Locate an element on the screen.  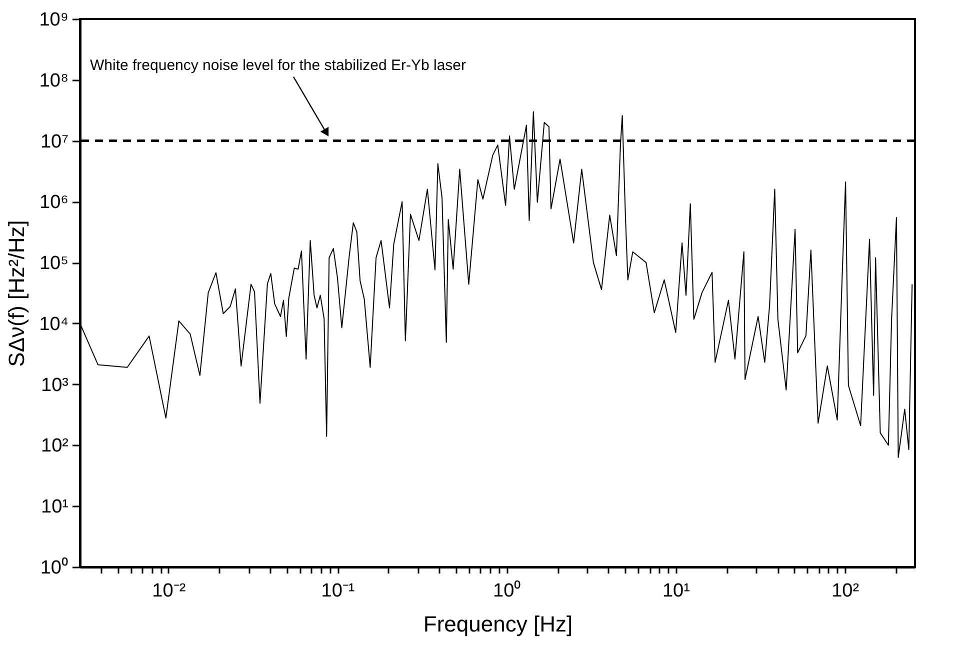
x-tick-label: 10² is located at coordinates (846, 591).